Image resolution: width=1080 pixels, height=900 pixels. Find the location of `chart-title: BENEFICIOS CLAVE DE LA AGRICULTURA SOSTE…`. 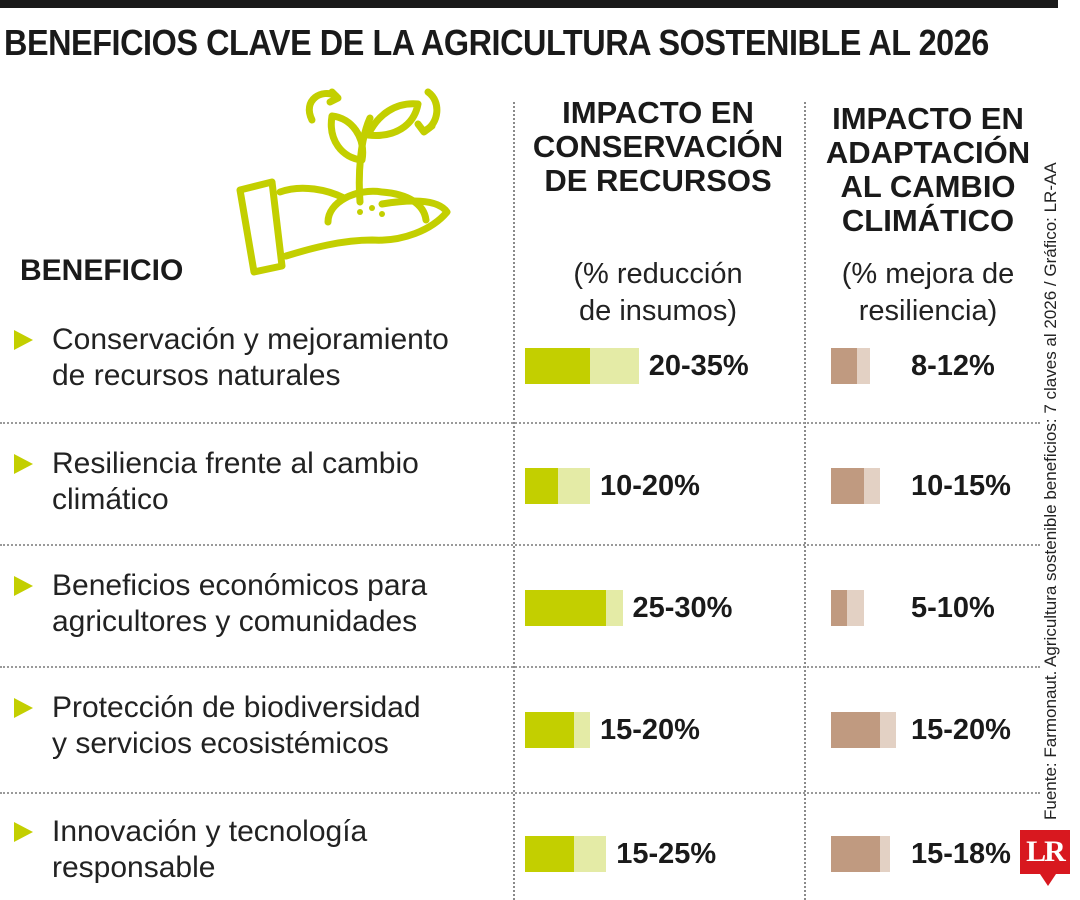

chart-title: BENEFICIOS CLAVE DE LA AGRICULTURA SOSTE… is located at coordinates (496, 42).